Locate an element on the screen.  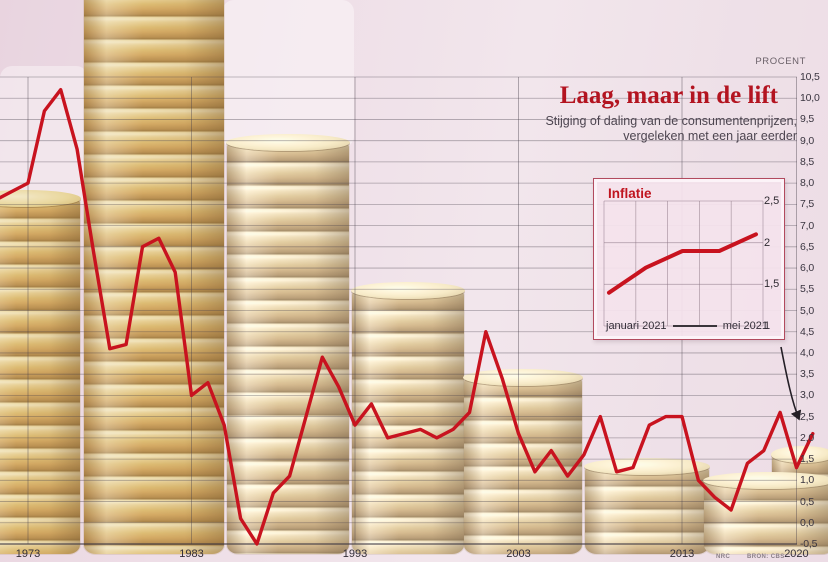
inset-chart: Inflatie 2,5 2 1,5 1 januari 2021 mei 2021 is located at coordinates (689, 259).